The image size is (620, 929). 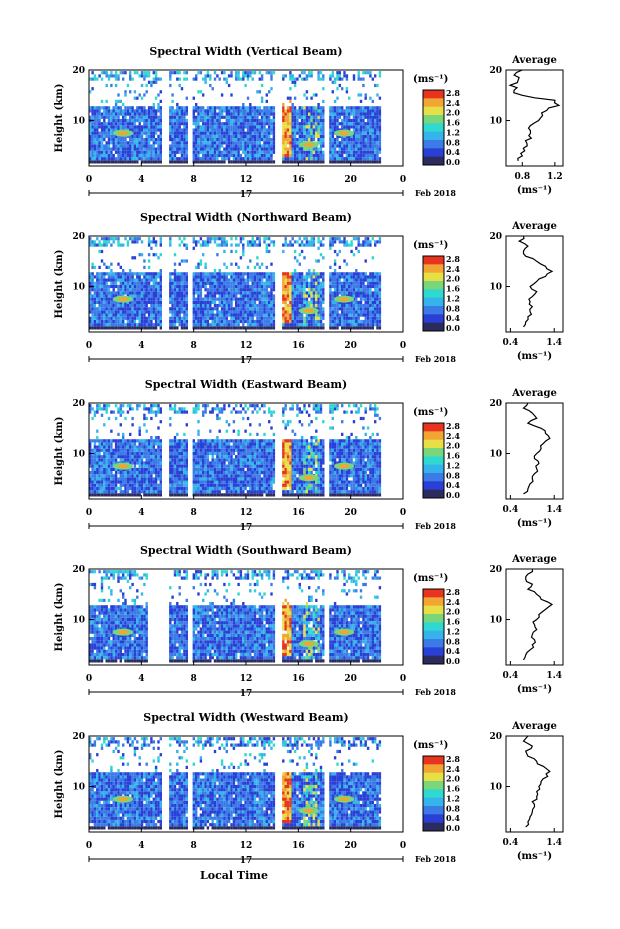 What do you see at coordinates (308, 144) in the screenshot?
I see `hot-spot` at bounding box center [308, 144].